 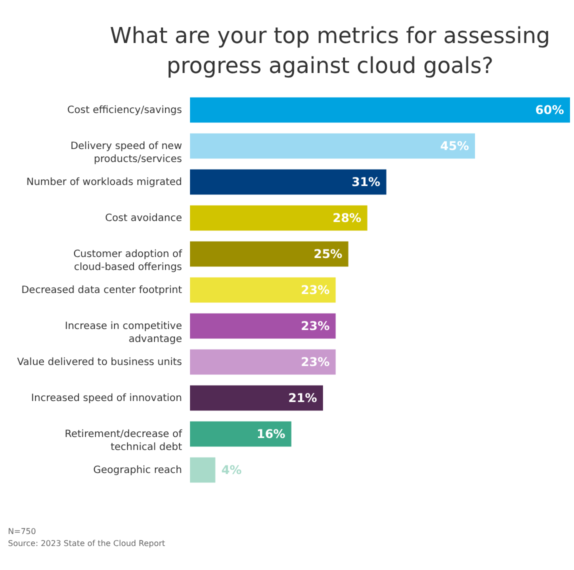 I want to click on y-tick-label: Decreased data center footprint, so click(x=101, y=290).